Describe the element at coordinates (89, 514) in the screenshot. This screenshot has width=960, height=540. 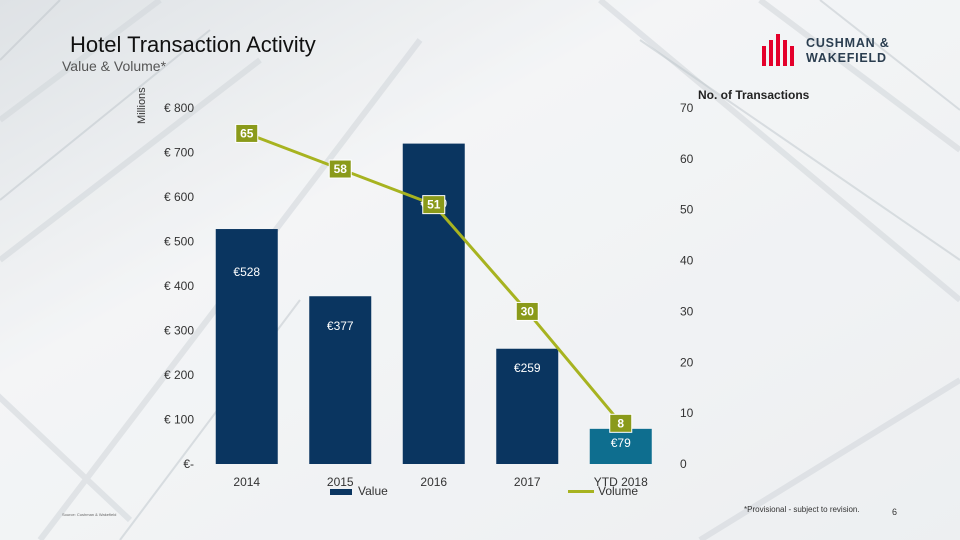
I see `source-note: Source: Cushman & Wakefield` at that location.